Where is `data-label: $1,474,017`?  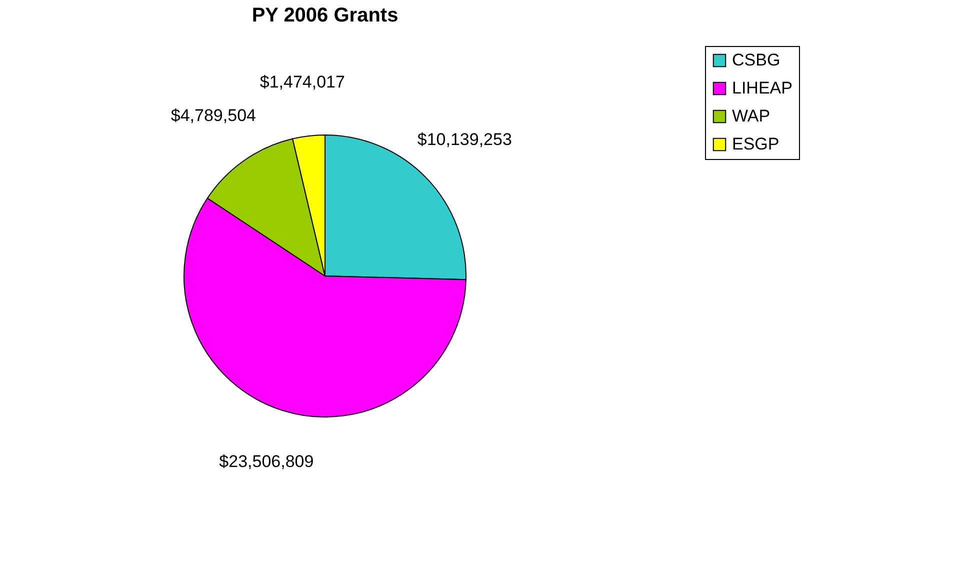
data-label: $1,474,017 is located at coordinates (302, 82).